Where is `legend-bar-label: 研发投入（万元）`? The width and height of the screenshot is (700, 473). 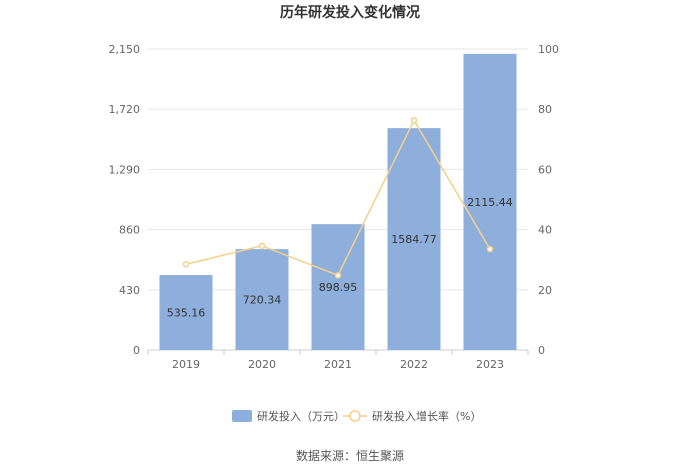 legend-bar-label: 研发投入（万元） is located at coordinates (301, 416).